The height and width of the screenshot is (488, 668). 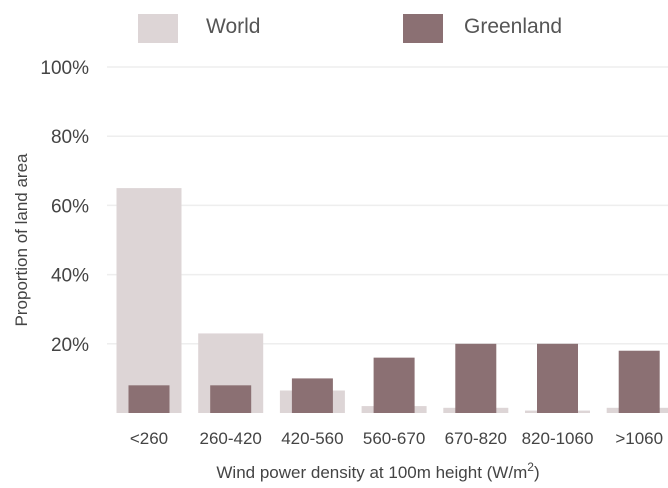 What do you see at coordinates (70, 345) in the screenshot?
I see `y-tick-label-0: 20%` at bounding box center [70, 345].